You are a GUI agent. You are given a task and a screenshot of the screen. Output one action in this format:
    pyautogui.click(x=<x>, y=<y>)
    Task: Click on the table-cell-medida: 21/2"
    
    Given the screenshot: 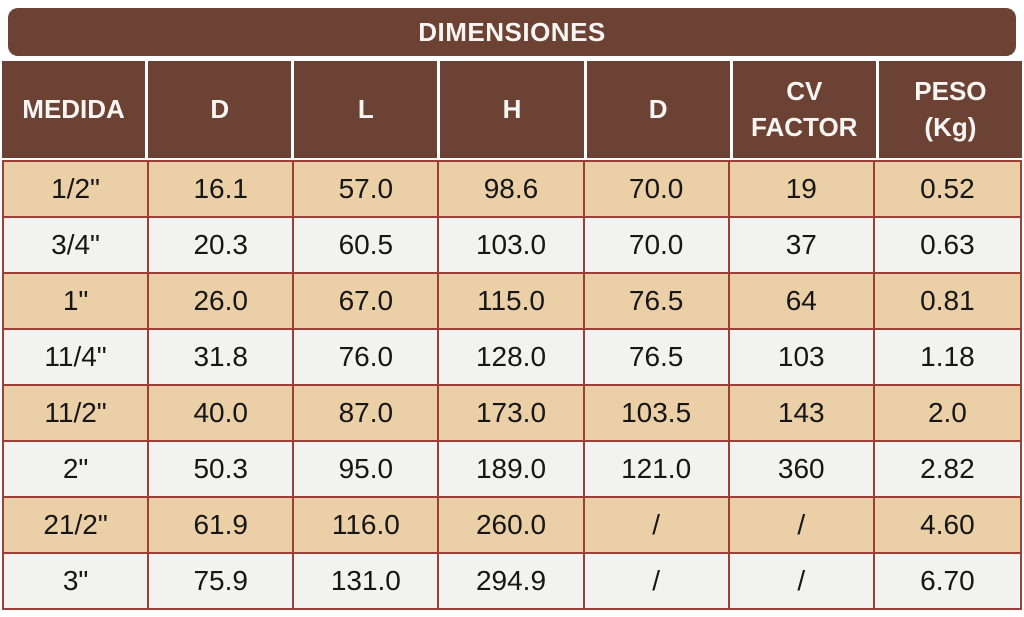 What is the action you would take?
    pyautogui.click(x=77, y=525)
    